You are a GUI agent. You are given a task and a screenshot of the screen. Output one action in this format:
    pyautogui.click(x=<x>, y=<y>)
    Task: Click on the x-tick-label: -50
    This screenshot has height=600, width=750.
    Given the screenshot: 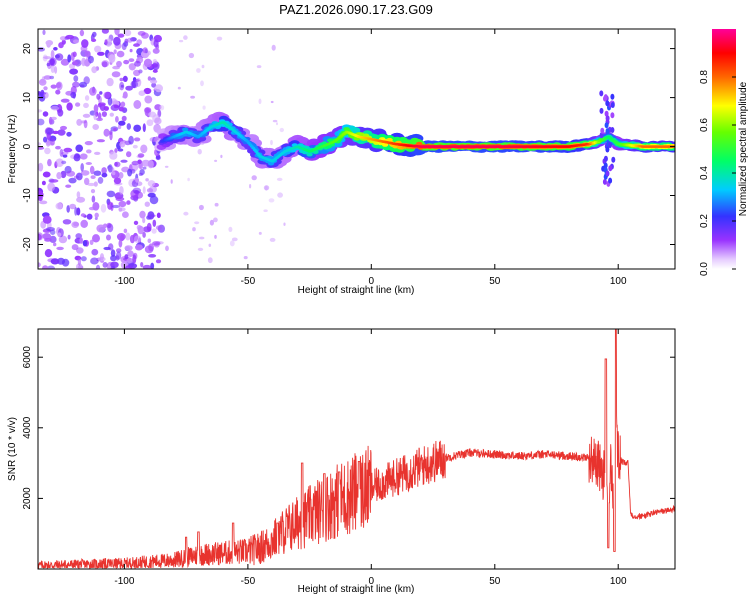 What is the action you would take?
    pyautogui.click(x=248, y=281)
    